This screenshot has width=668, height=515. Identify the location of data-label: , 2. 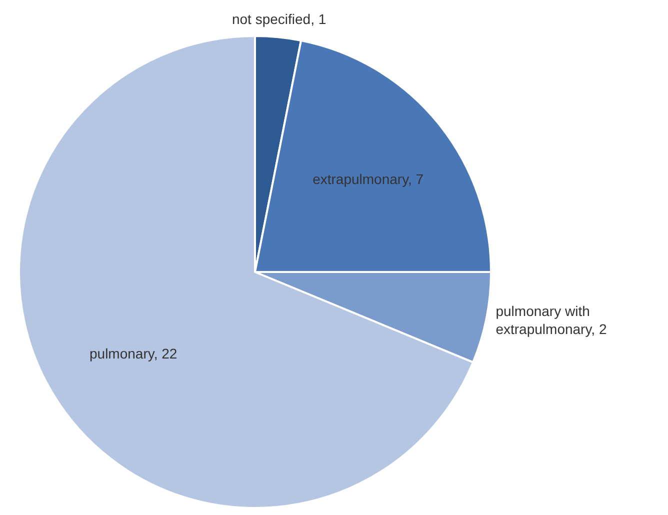
(599, 328).